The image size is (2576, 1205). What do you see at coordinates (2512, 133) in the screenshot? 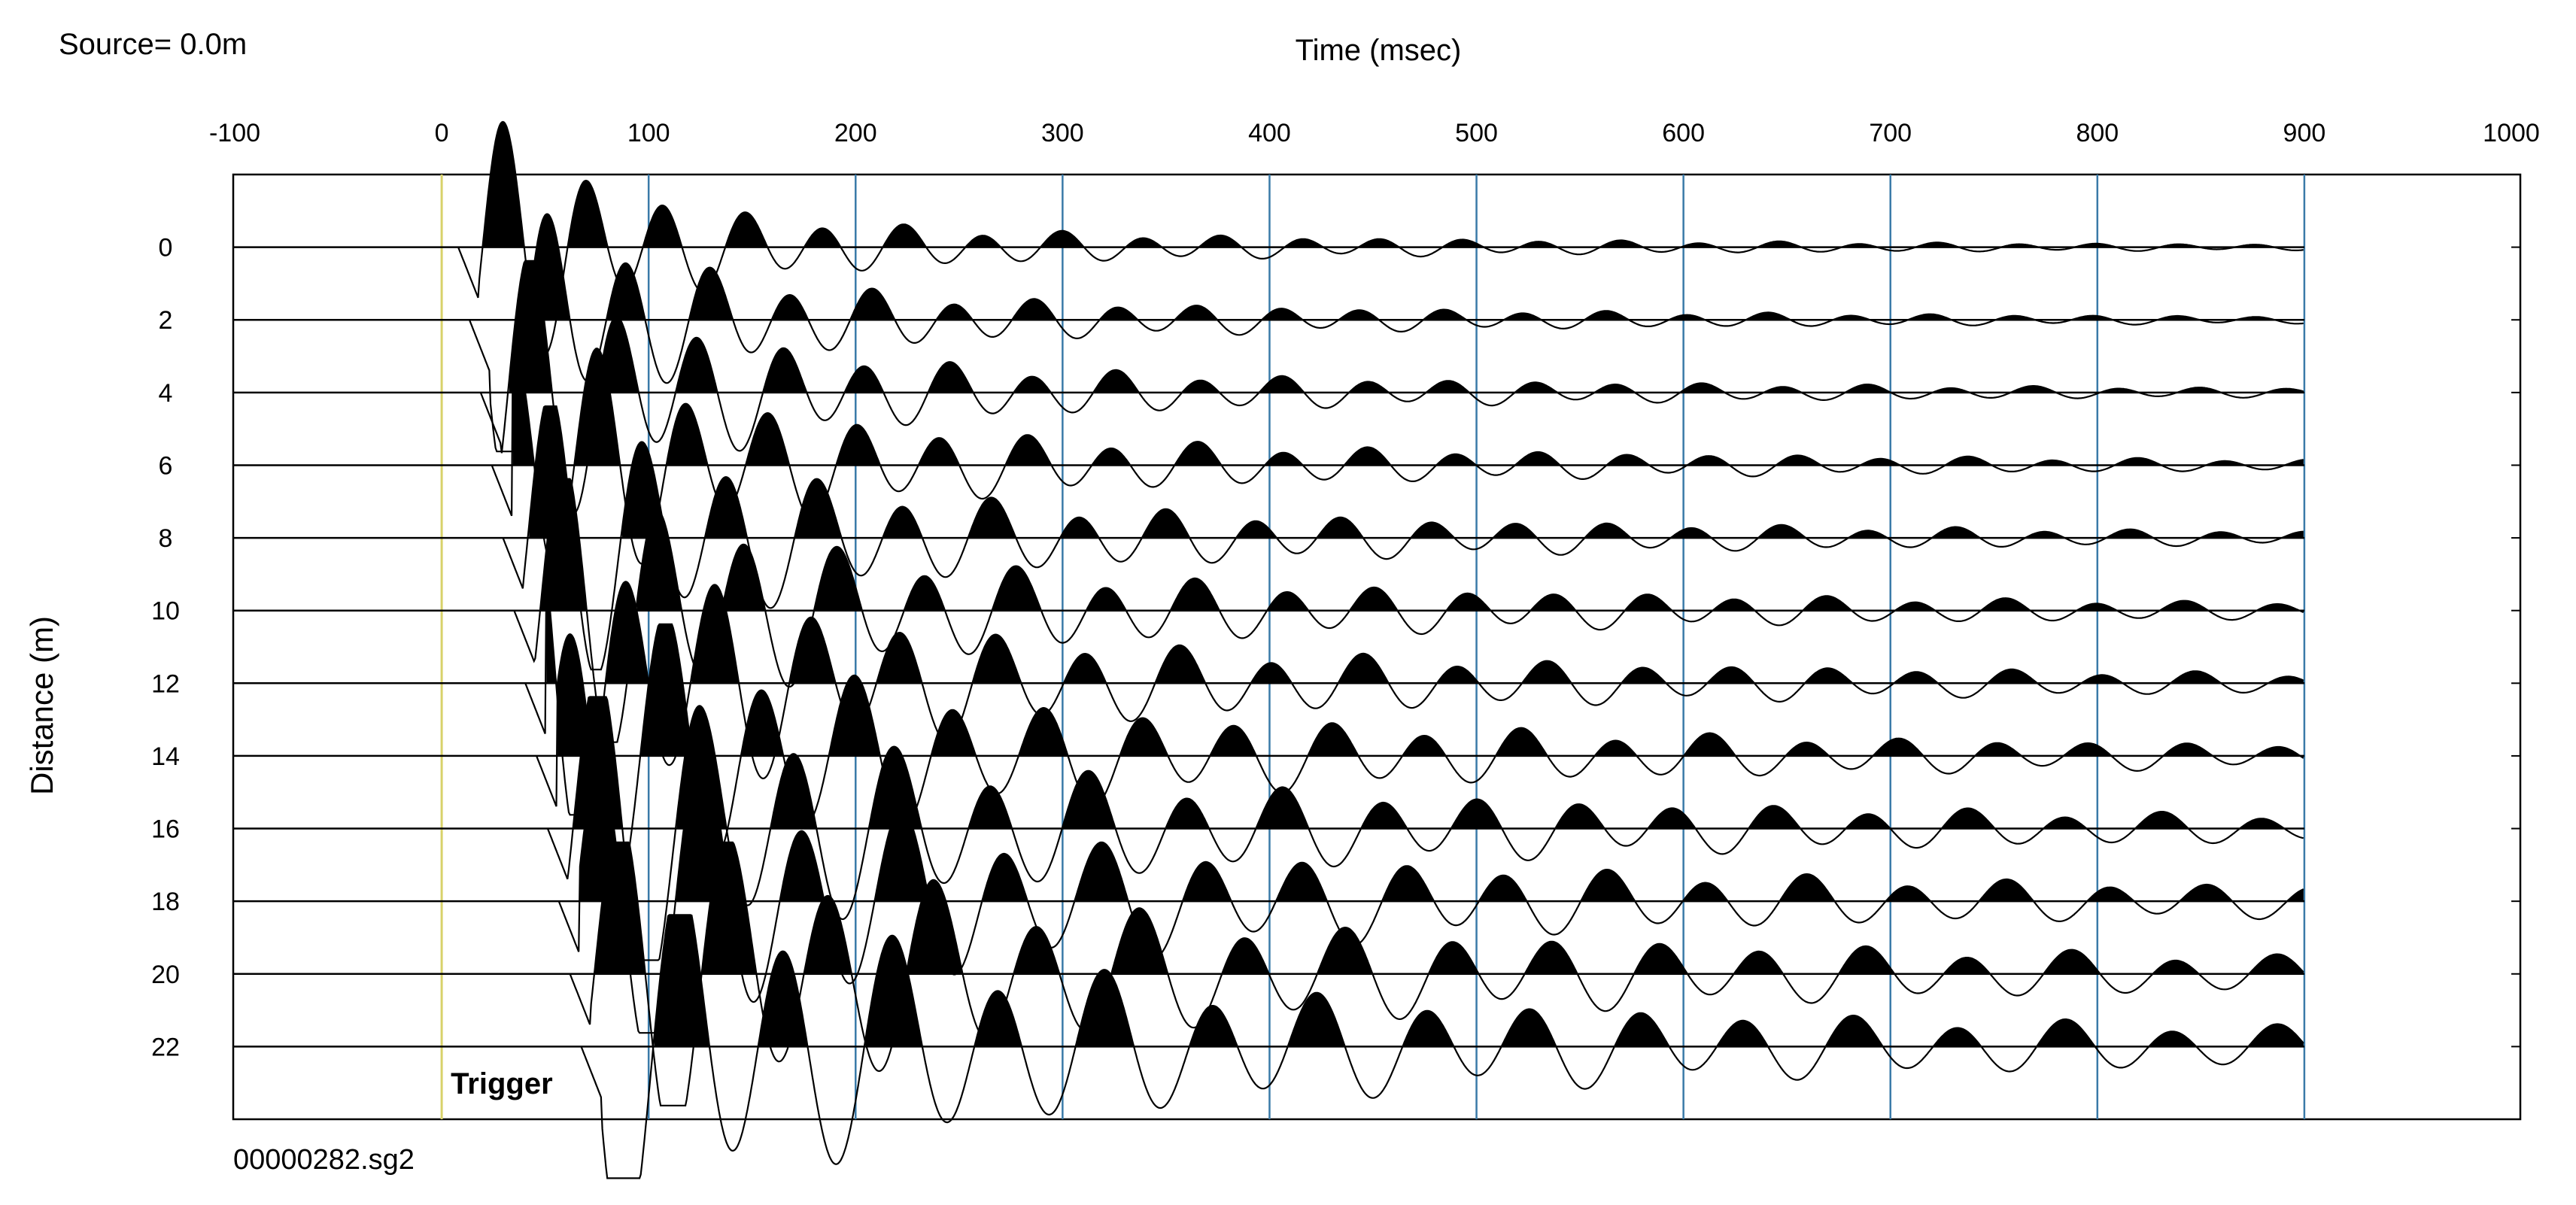
I see `x-tick-label: 1000` at bounding box center [2512, 133].